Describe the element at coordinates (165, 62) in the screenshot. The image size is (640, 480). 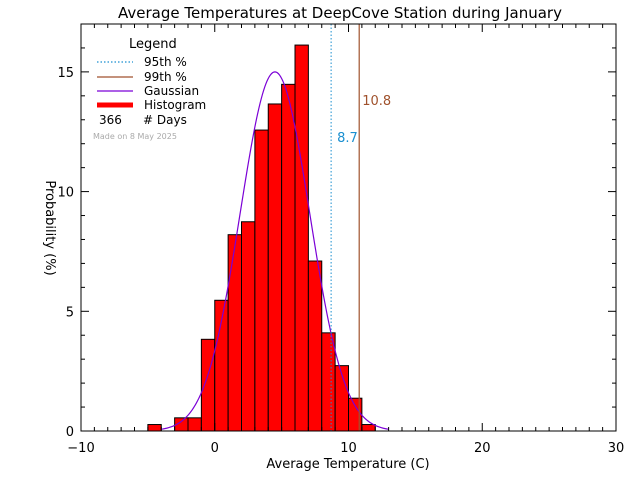
I see `legend-p95-label: 95th %` at that location.